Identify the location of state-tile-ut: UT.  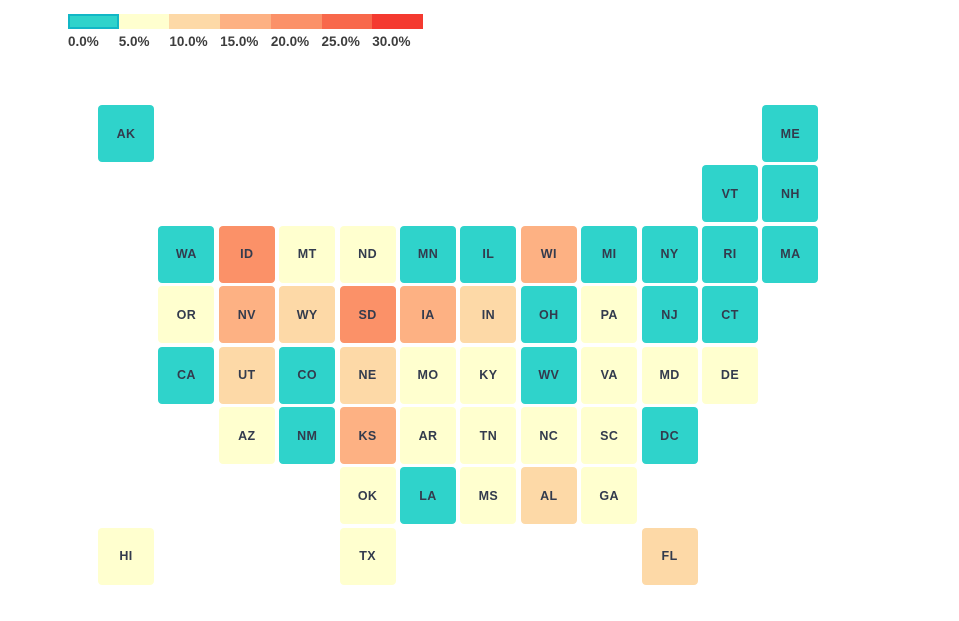
(246, 375).